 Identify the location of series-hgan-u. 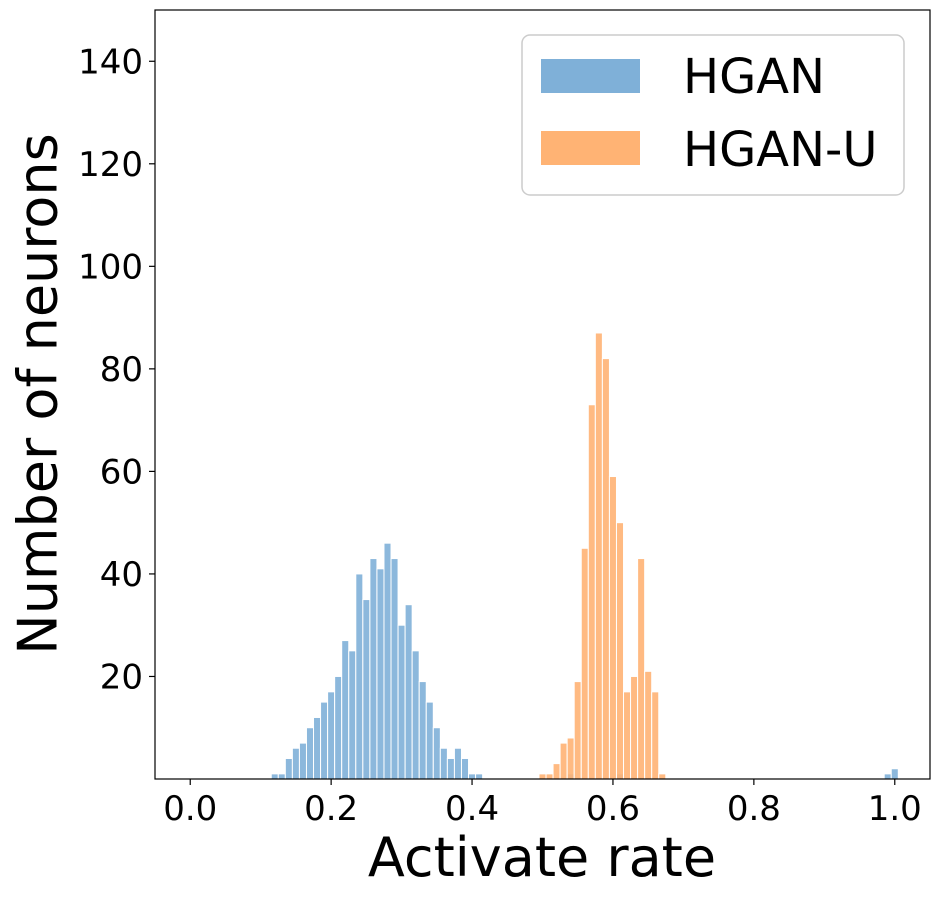
(602, 556).